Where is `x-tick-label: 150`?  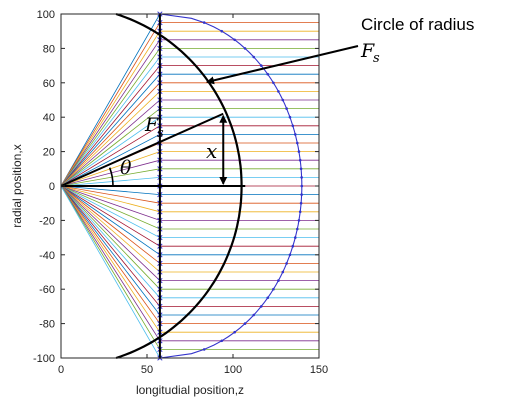
x-tick-label: 150 is located at coordinates (319, 370).